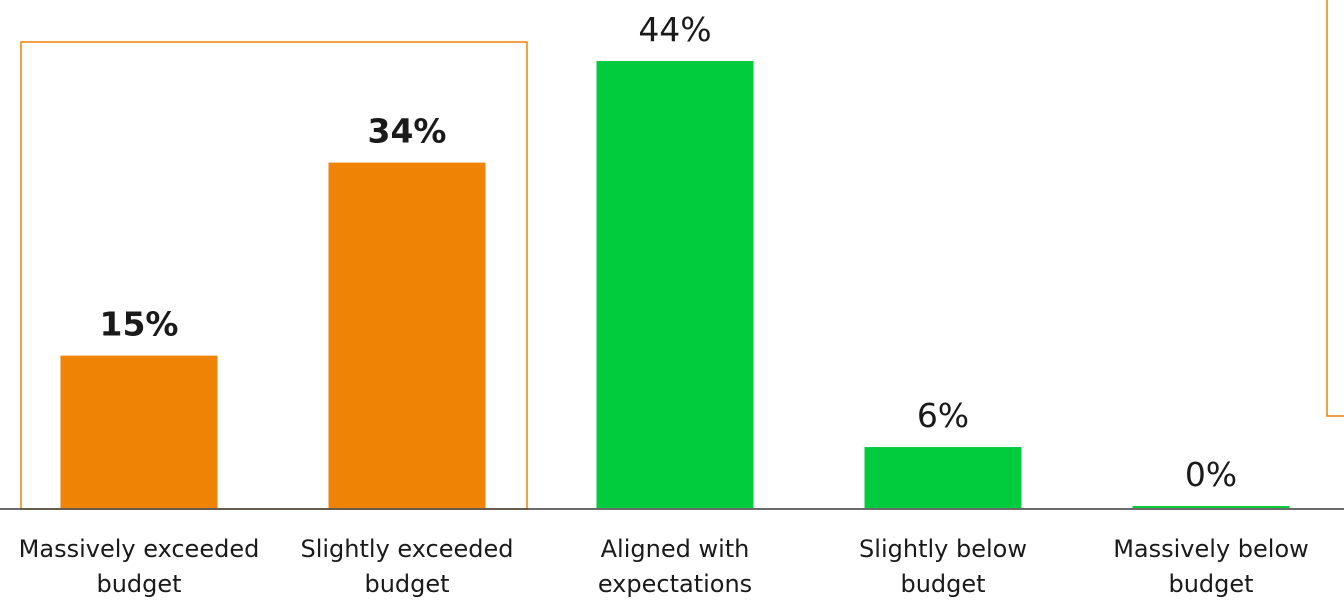 The width and height of the screenshot is (1344, 601). What do you see at coordinates (675, 584) in the screenshot?
I see `category-label-2-line-1: expectations` at bounding box center [675, 584].